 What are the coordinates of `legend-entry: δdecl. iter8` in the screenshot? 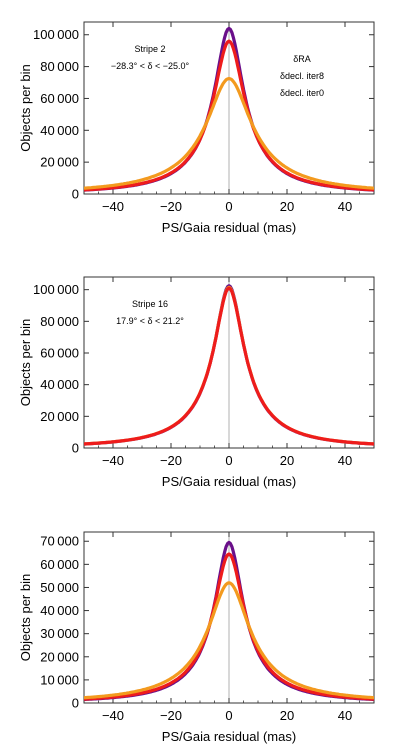 It's located at (302, 76).